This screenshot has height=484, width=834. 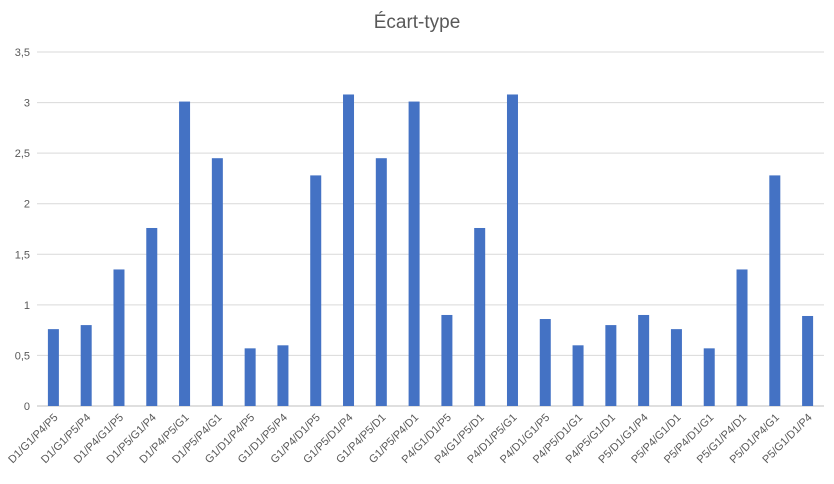 I want to click on y-tick-label: 2, so click(x=27, y=205).